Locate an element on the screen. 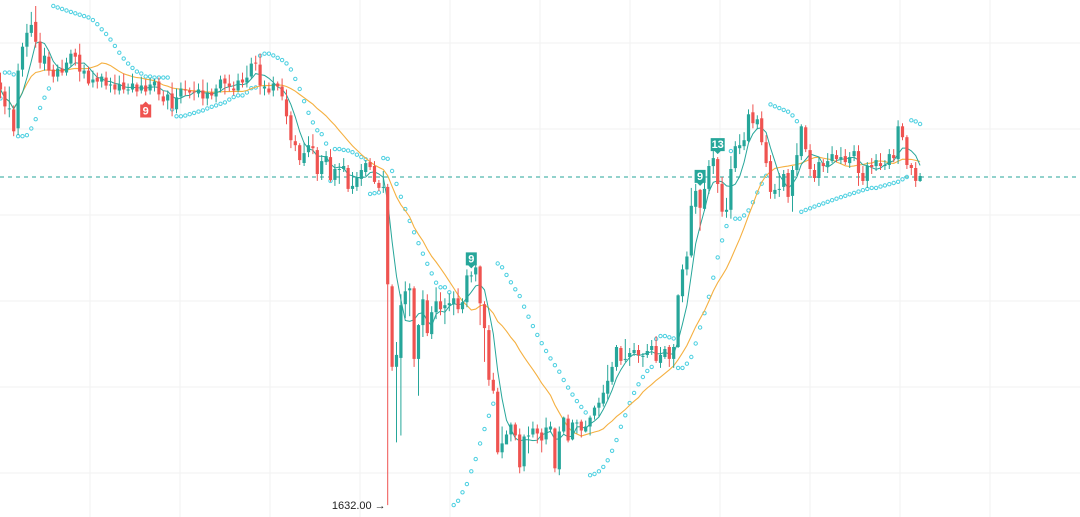 The height and width of the screenshot is (517, 1080). signal-marker: 9 is located at coordinates (700, 177).